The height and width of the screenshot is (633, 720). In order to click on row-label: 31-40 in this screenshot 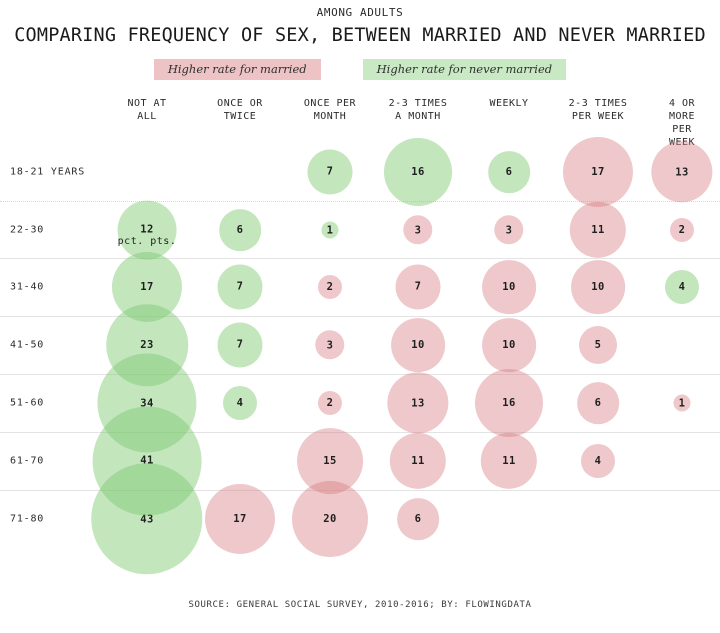, I will do `click(27, 287)`.